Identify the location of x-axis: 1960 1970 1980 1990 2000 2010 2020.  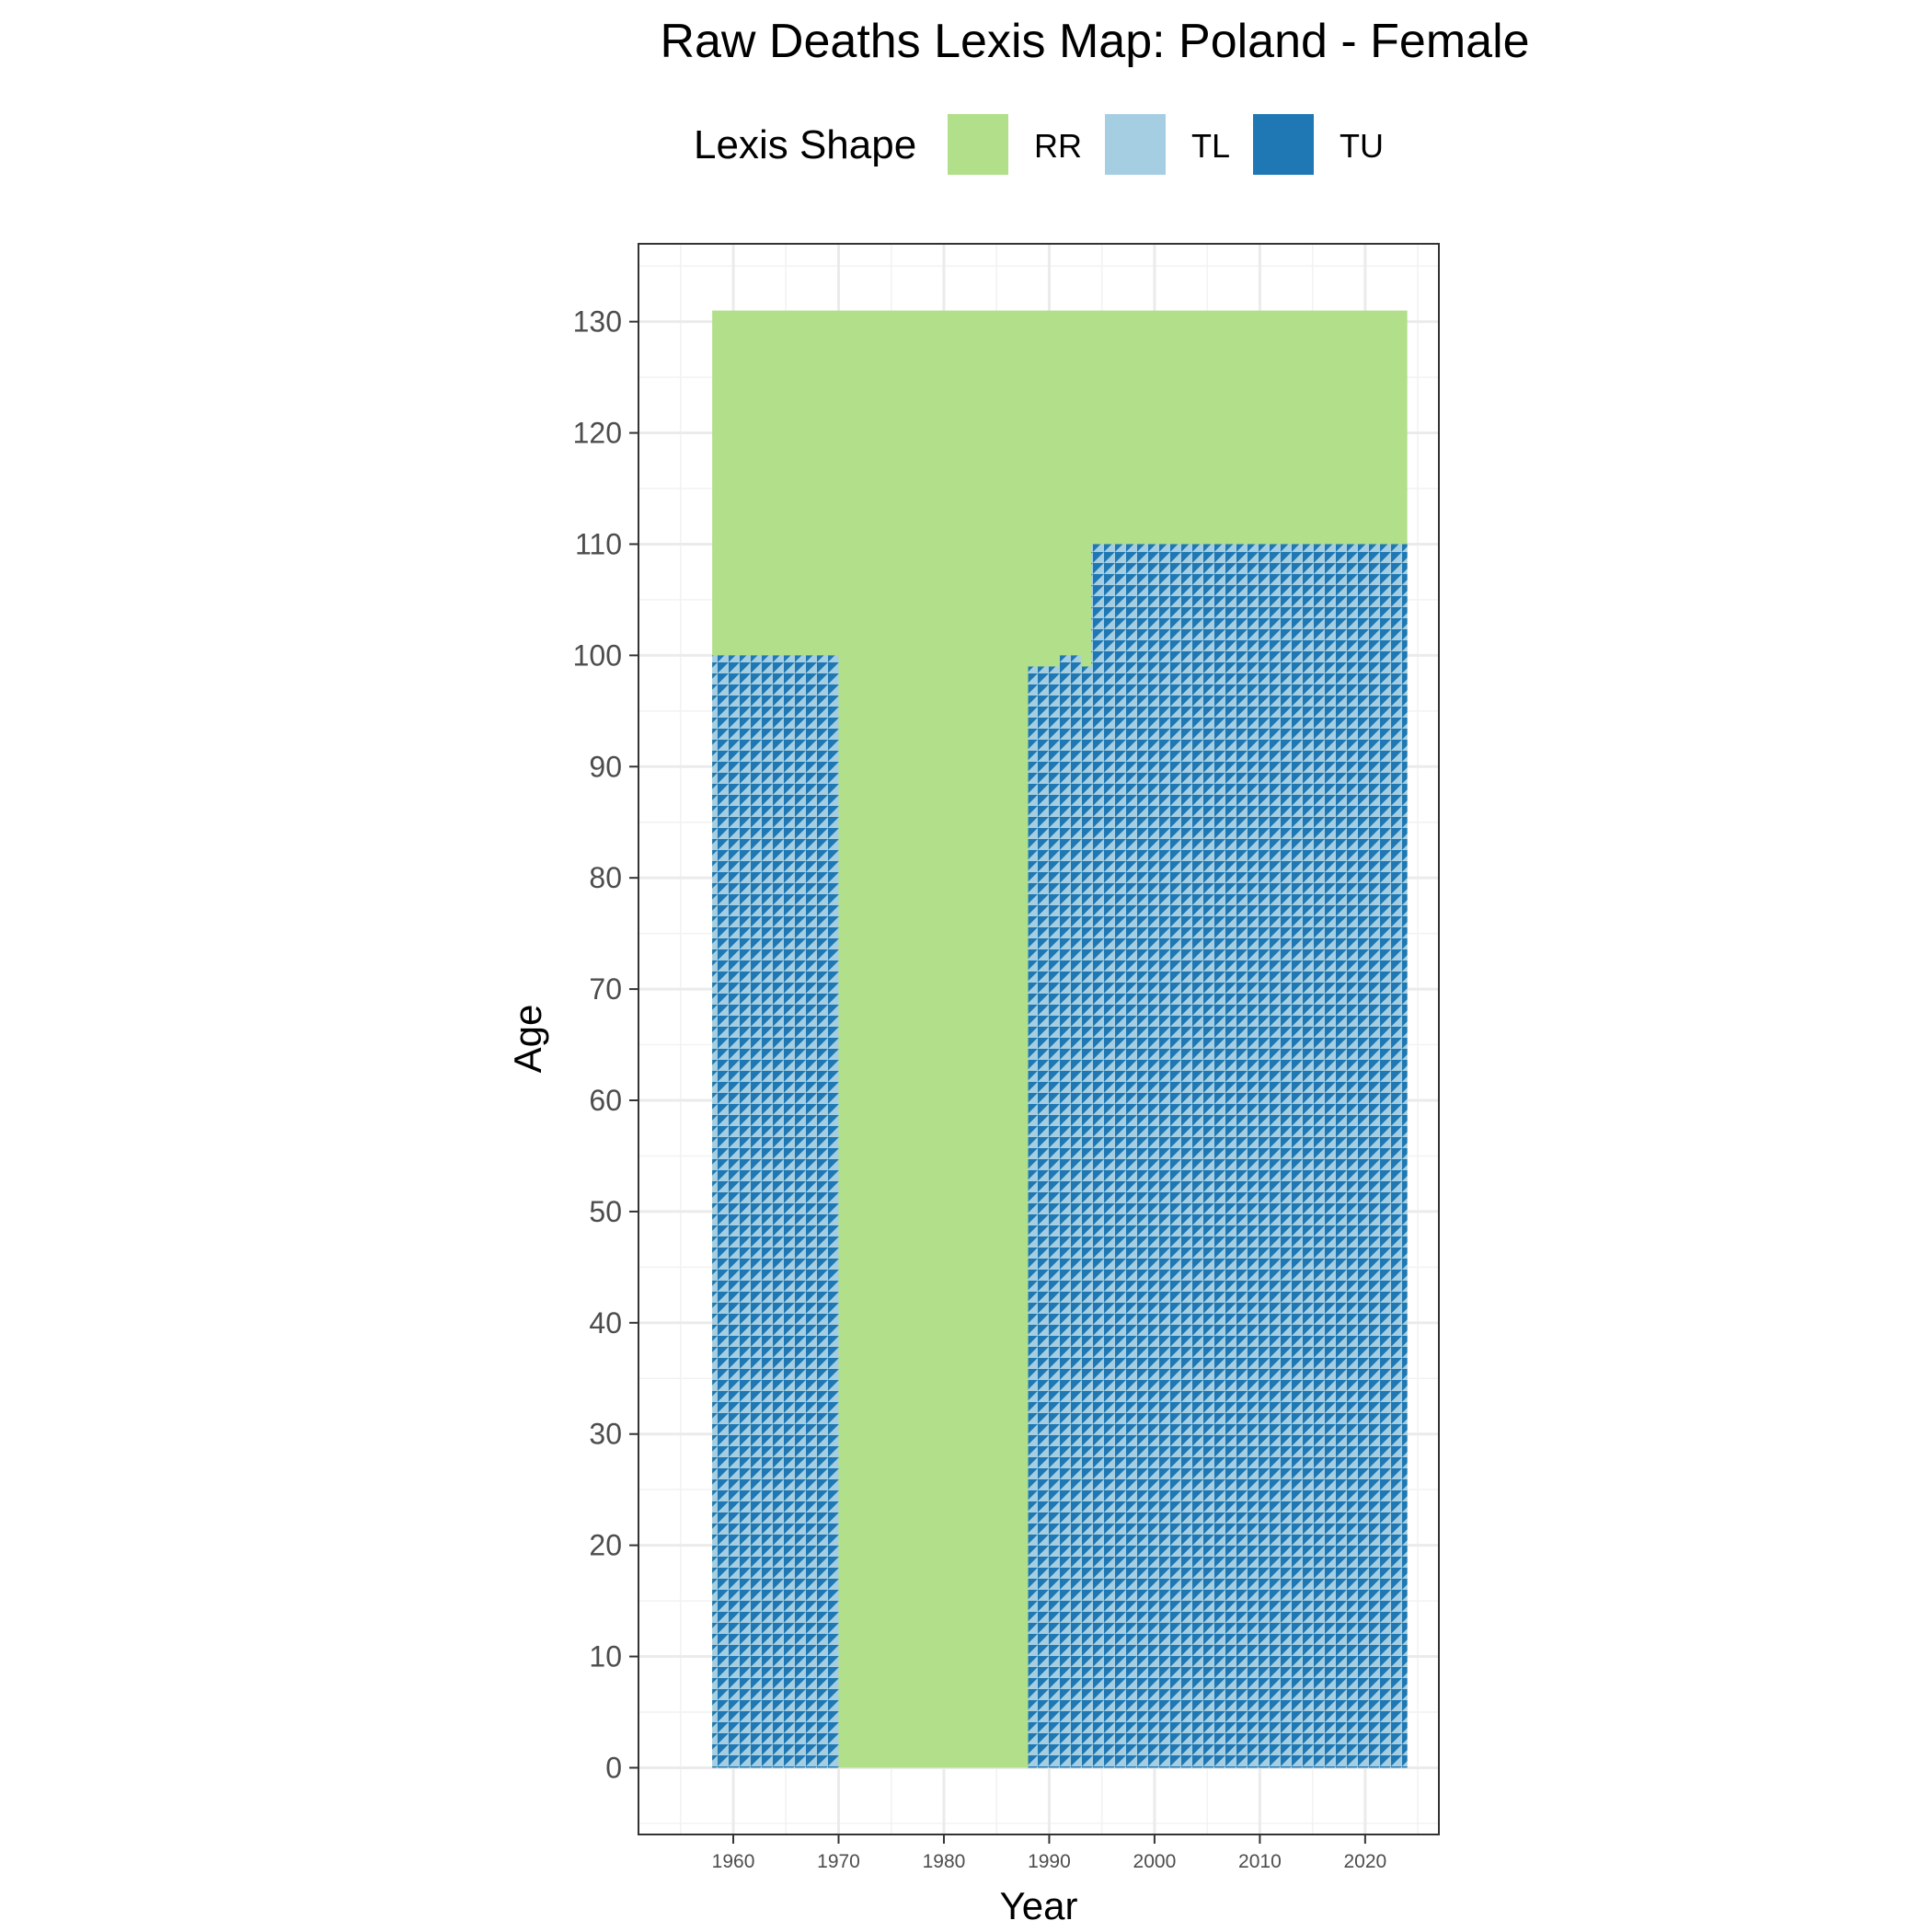
(1049, 1853).